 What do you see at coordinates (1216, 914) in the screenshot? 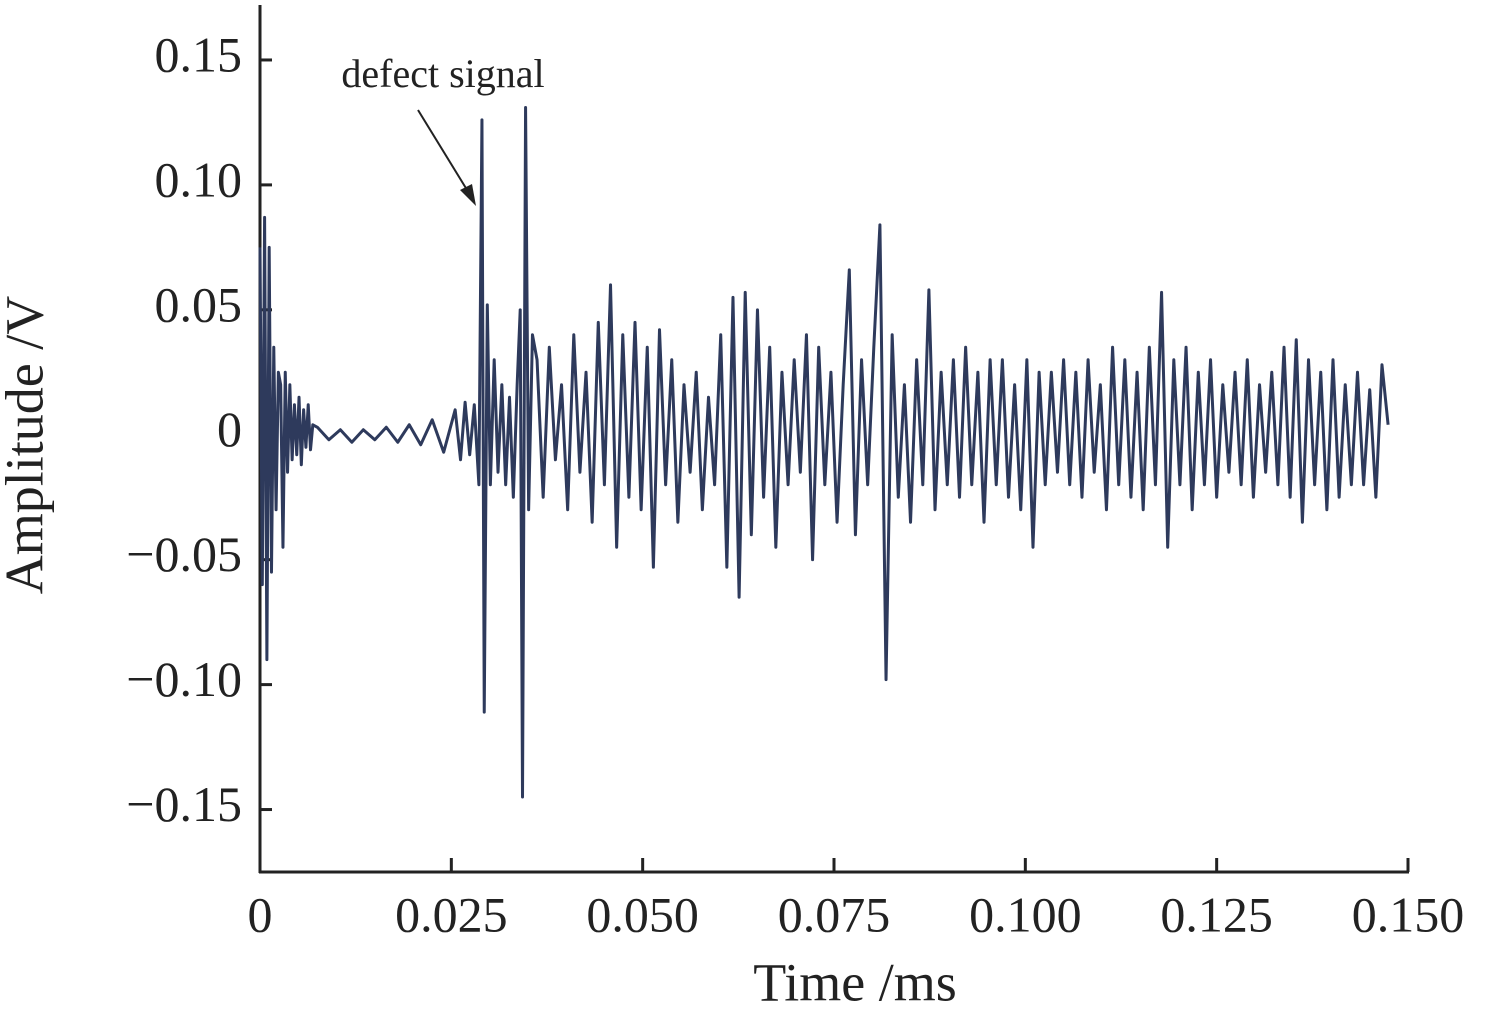
I see `x-tick-label: 0.125` at bounding box center [1216, 914].